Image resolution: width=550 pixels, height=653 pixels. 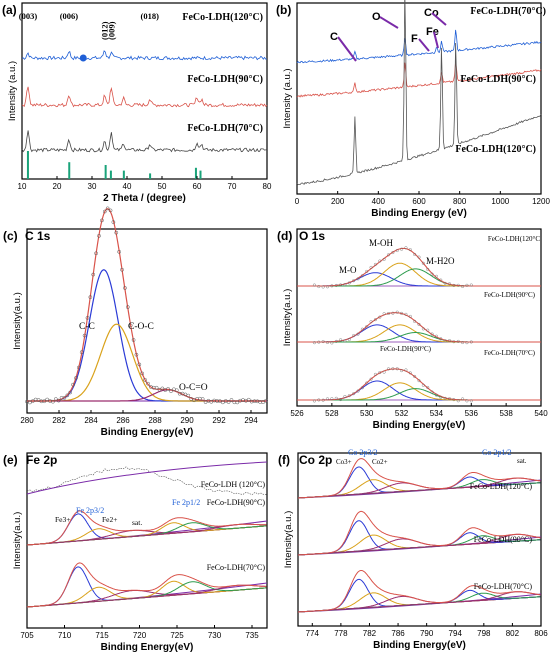 I want to click on x-tick-label: 534, so click(x=437, y=413).